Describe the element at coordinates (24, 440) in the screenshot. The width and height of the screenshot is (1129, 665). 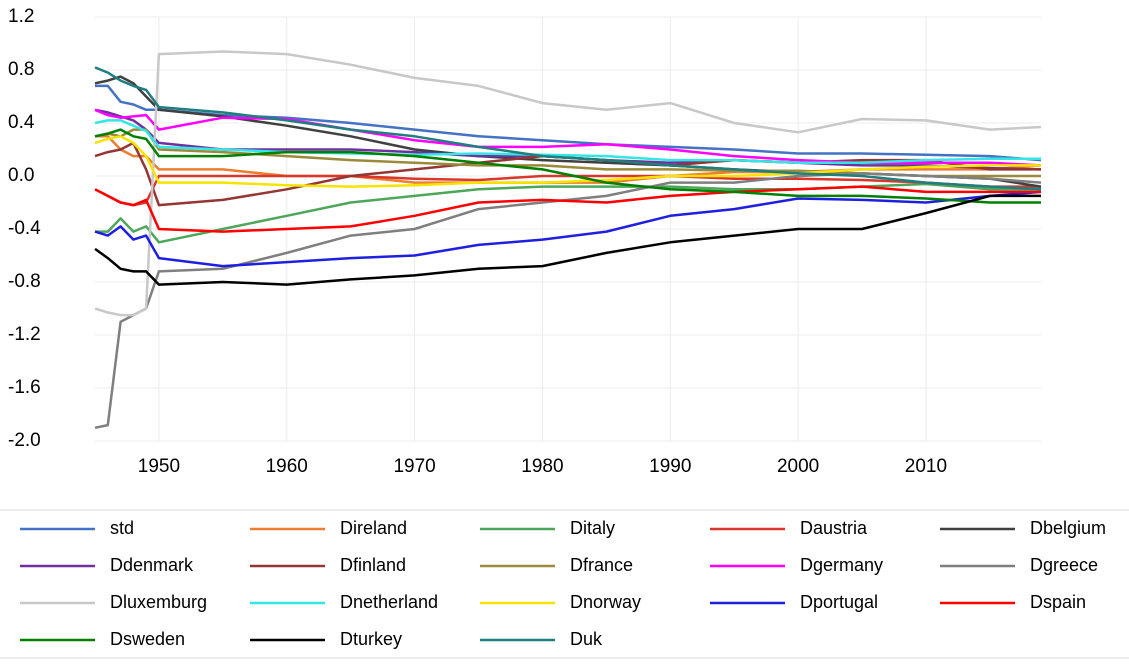
I see `y-tick-label: -2.0` at that location.